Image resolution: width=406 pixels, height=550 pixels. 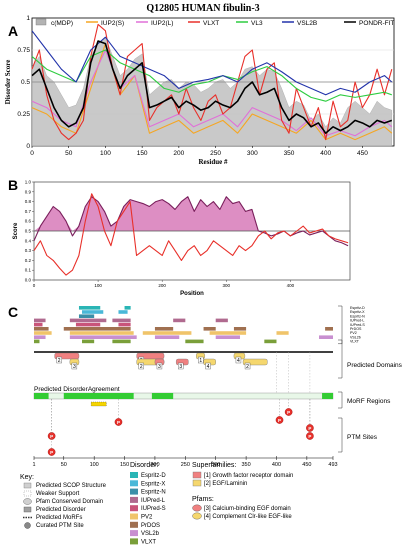 I want to click on panel-a-ylabel: Disorder Score, so click(x=8, y=82).